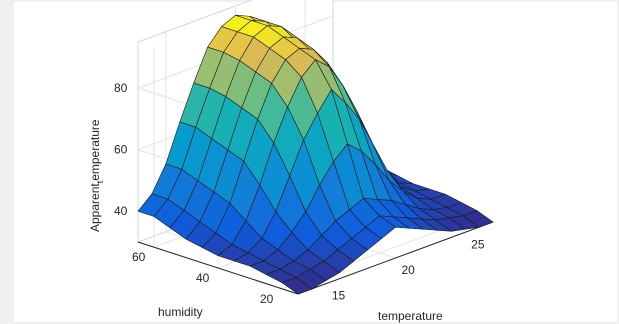 The width and height of the screenshot is (619, 324). Describe the element at coordinates (100, 181) in the screenshot. I see `z-axis-label-sub: t` at that location.